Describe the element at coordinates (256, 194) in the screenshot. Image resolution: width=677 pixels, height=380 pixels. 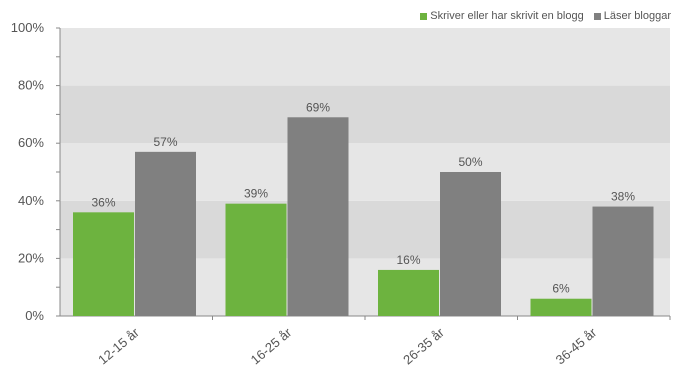
I see `data-label: 39%` at that location.